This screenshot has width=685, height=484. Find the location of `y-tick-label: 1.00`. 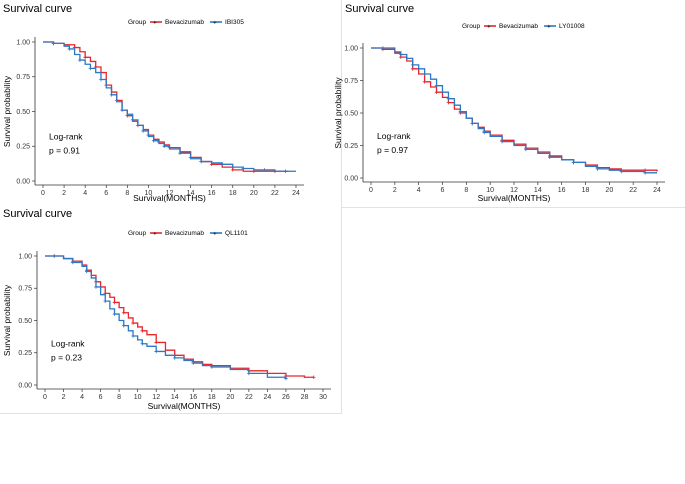

y-tick-label: 1.00 is located at coordinates (351, 48).